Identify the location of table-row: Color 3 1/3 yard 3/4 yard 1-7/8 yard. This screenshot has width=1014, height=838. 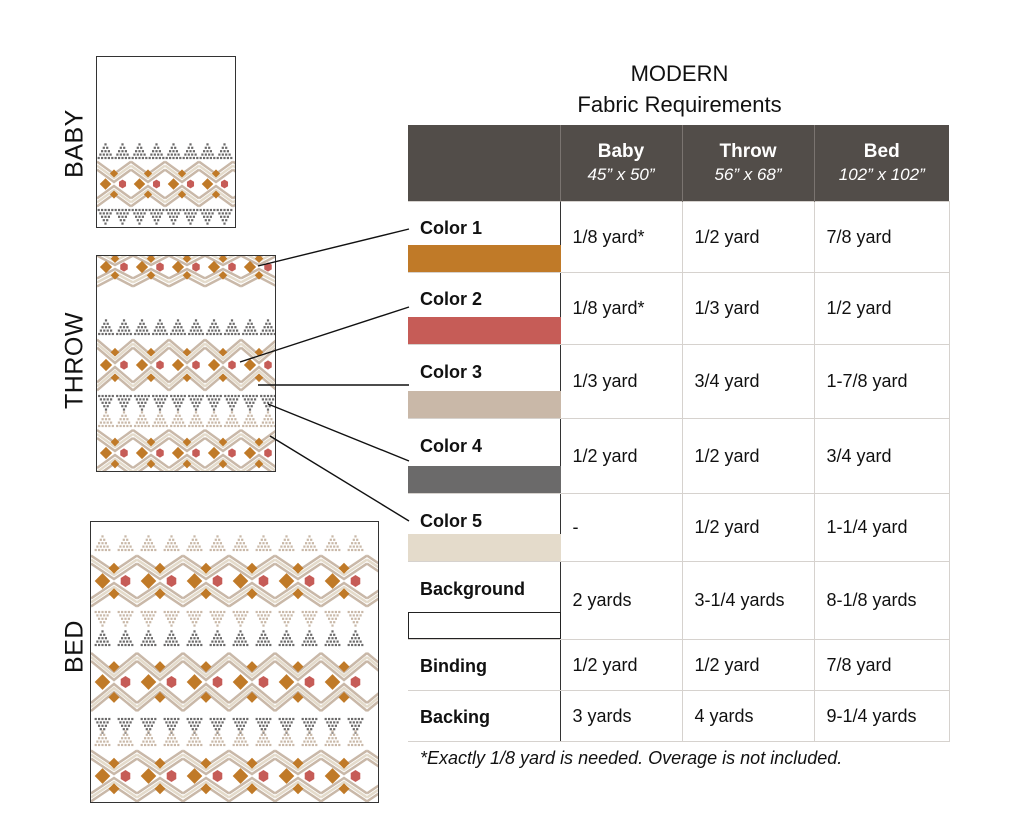
(679, 381).